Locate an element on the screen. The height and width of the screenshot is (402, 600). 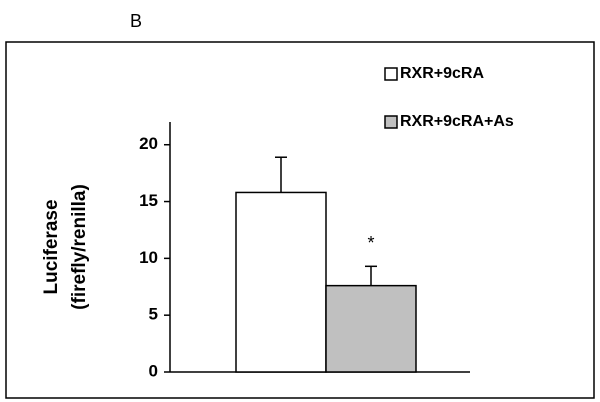
legend-label: RXR+9cRA is located at coordinates (442, 73).